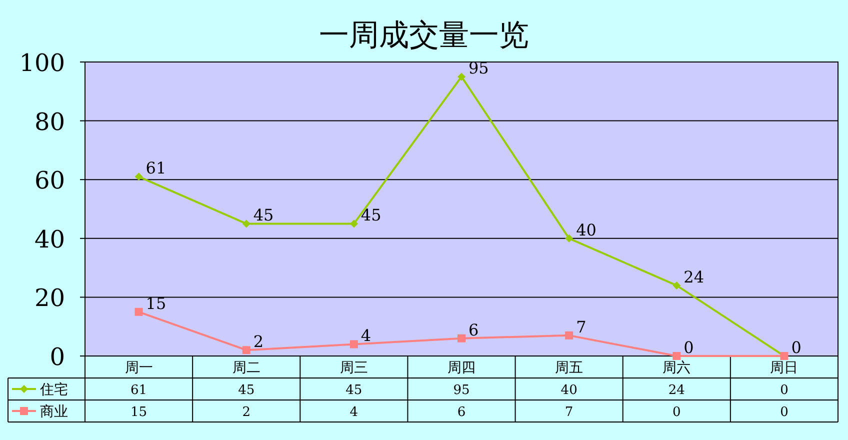  Describe the element at coordinates (49, 180) in the screenshot. I see `y-tick-label: 60` at that location.